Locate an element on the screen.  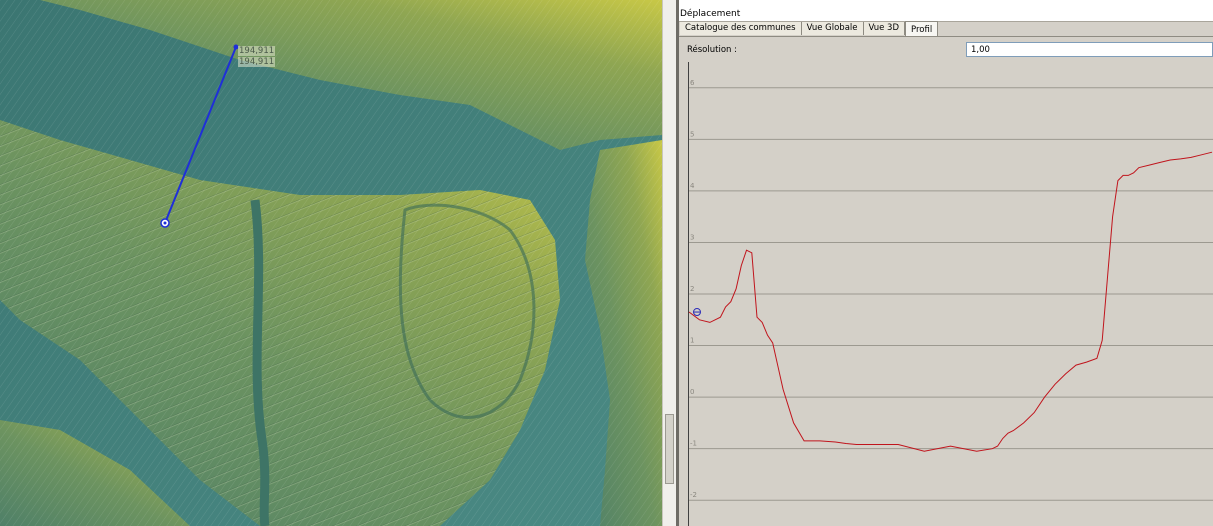
y-tick-label: 5 is located at coordinates (692, 134).